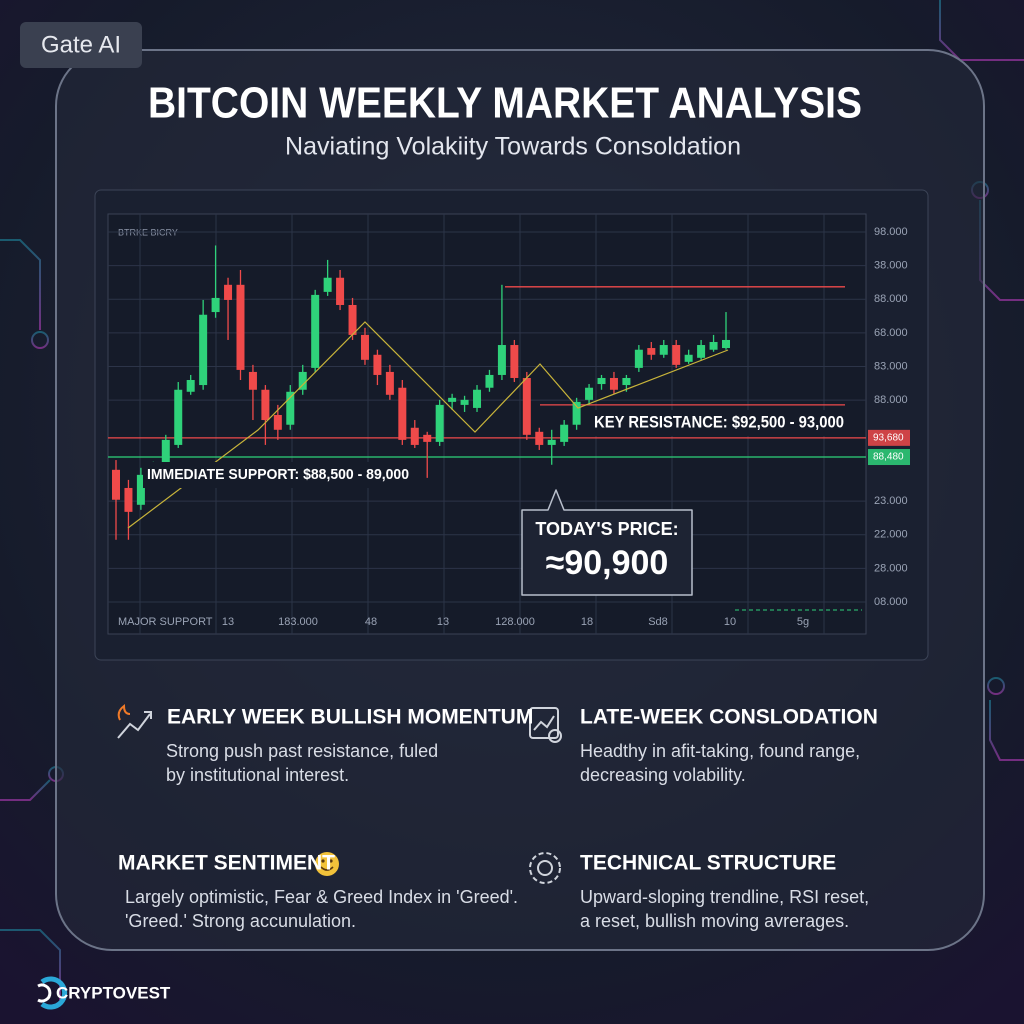 The height and width of the screenshot is (1024, 1024). Describe the element at coordinates (891, 366) in the screenshot. I see `y-tick-label: 83.000` at that location.